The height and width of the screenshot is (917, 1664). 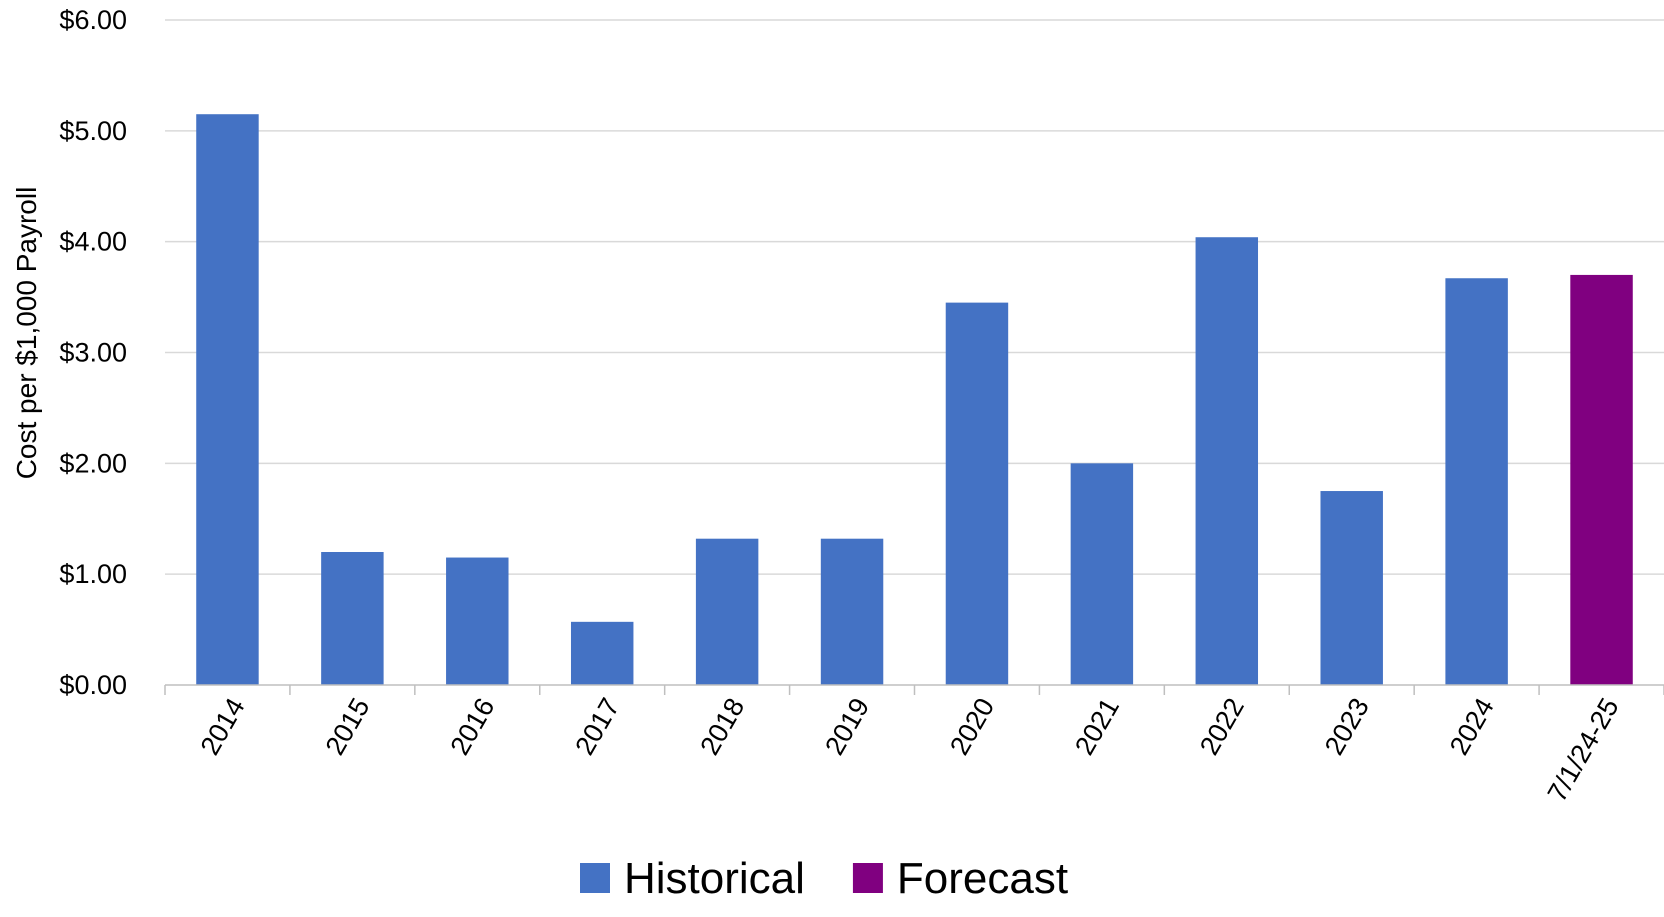 I want to click on x-tick-label: 2023, so click(x=1347, y=726).